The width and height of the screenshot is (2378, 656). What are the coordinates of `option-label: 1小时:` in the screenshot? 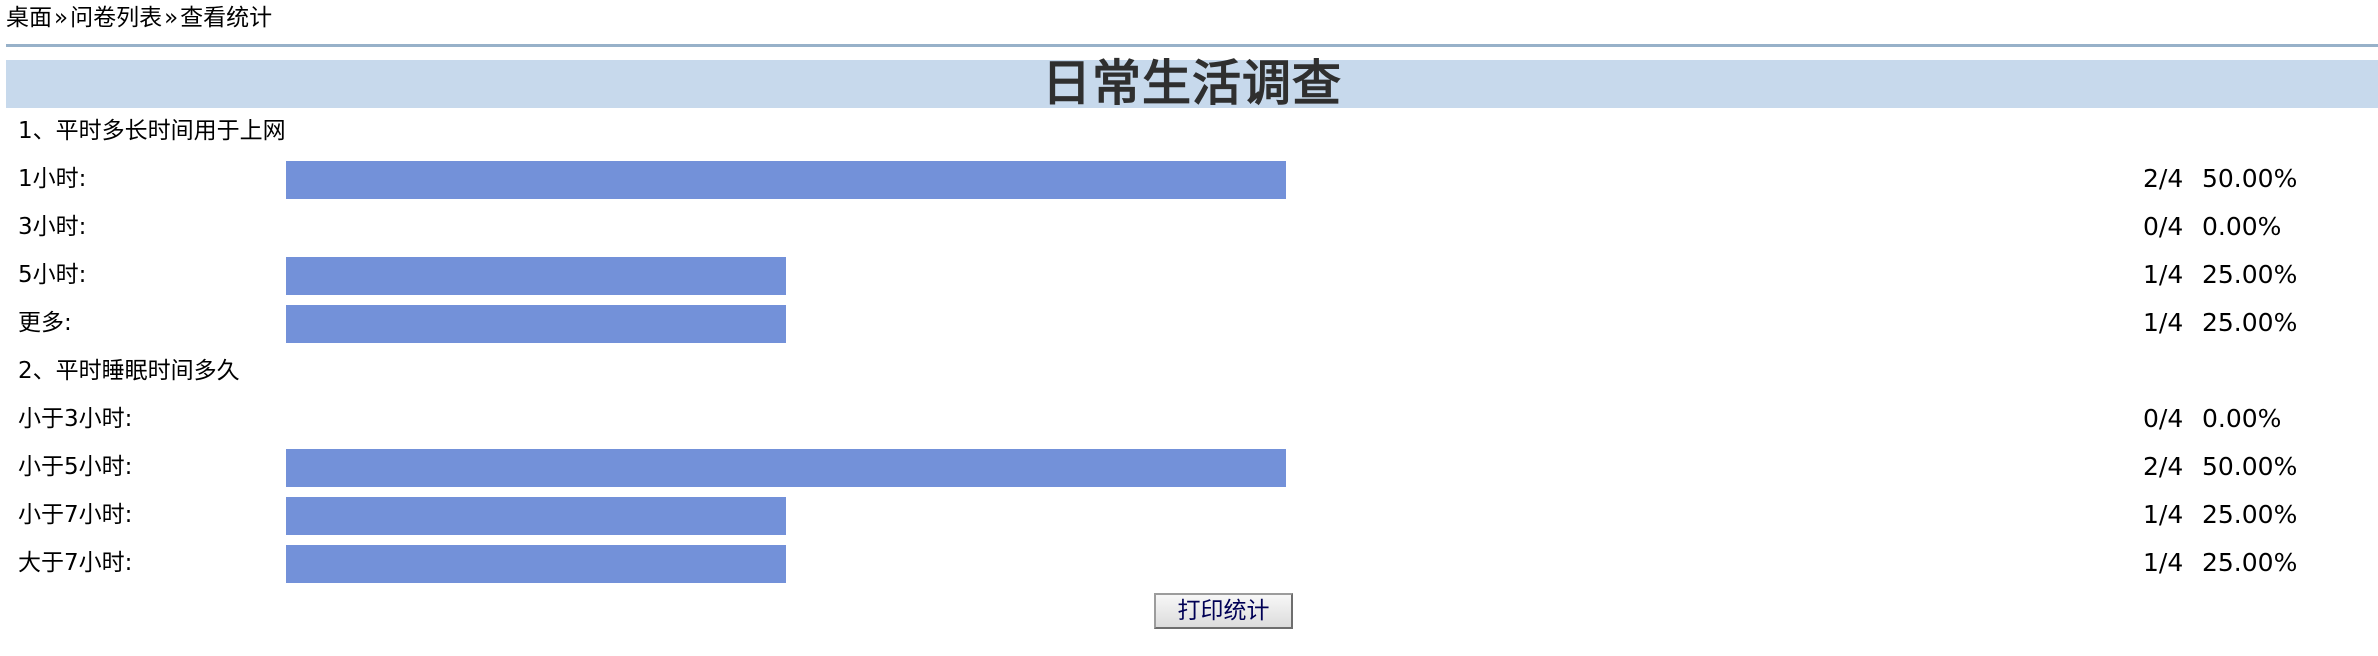 It's located at (52, 179).